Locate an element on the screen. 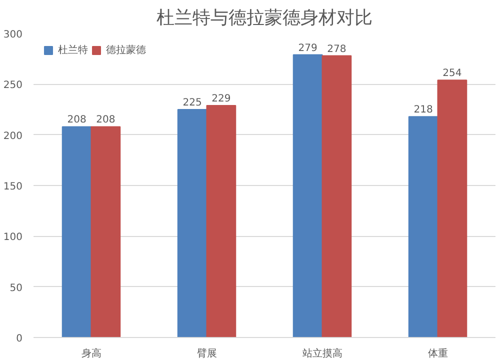  data-label: 229 is located at coordinates (221, 98).